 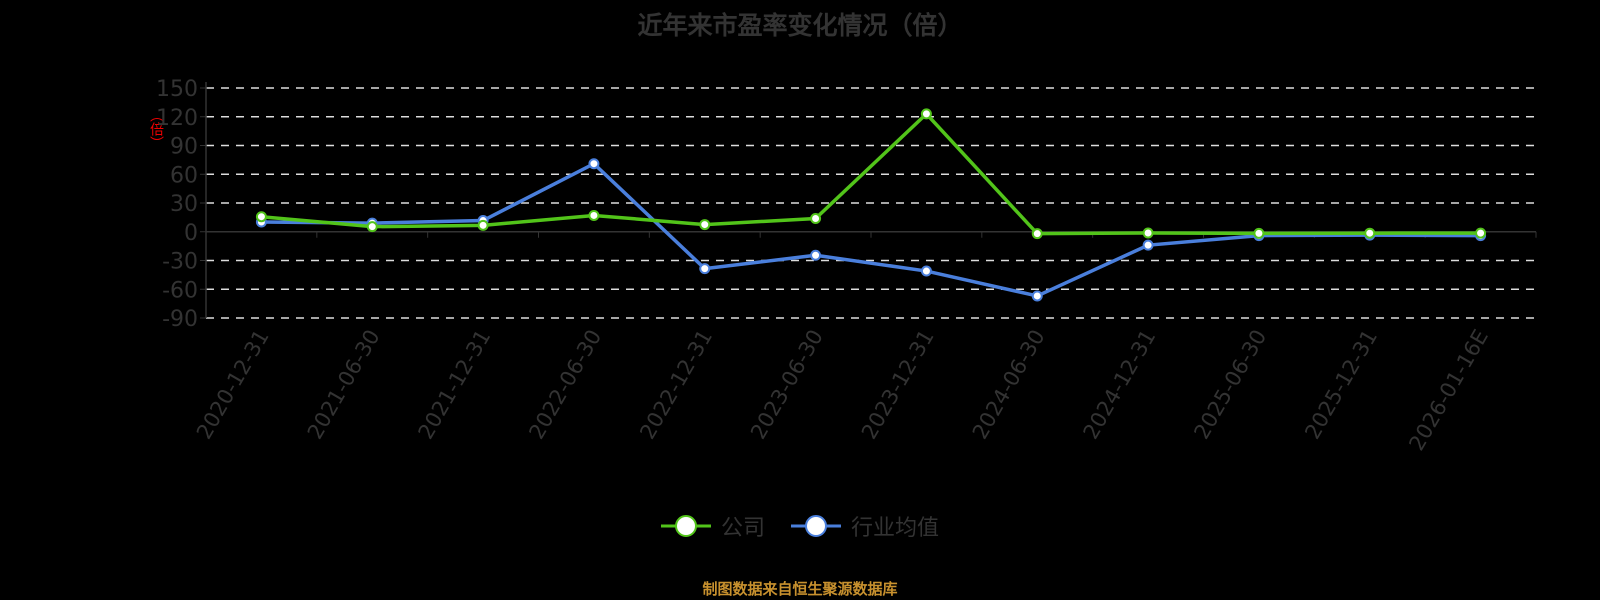 What do you see at coordinates (742, 528) in the screenshot?
I see `legend-label-company: 公司` at bounding box center [742, 528].